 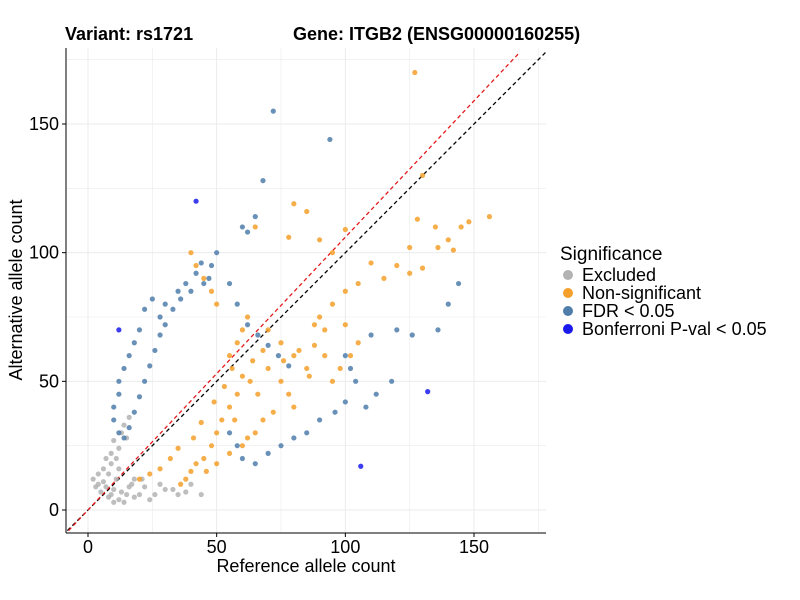 What do you see at coordinates (49, 381) in the screenshot?
I see `y-tick-label: 50` at bounding box center [49, 381].